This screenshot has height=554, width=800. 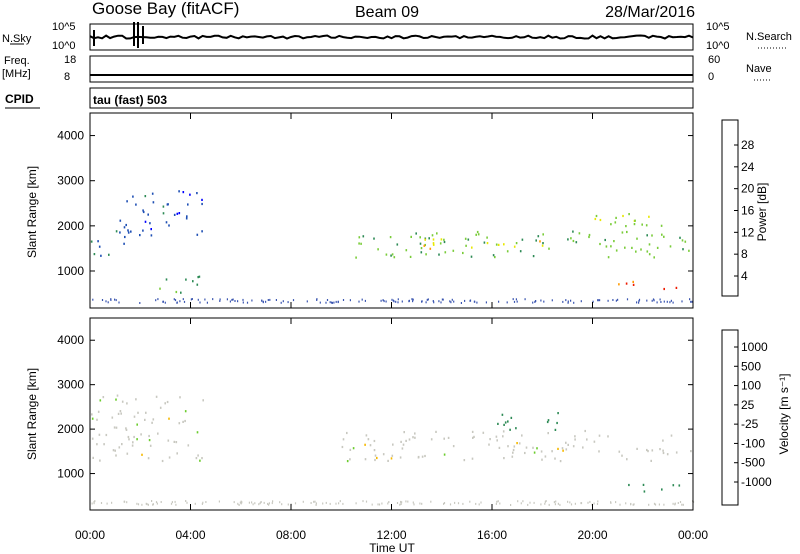 What do you see at coordinates (130, 100) in the screenshot?
I see `cpid-value: tau (fast) 503` at bounding box center [130, 100].